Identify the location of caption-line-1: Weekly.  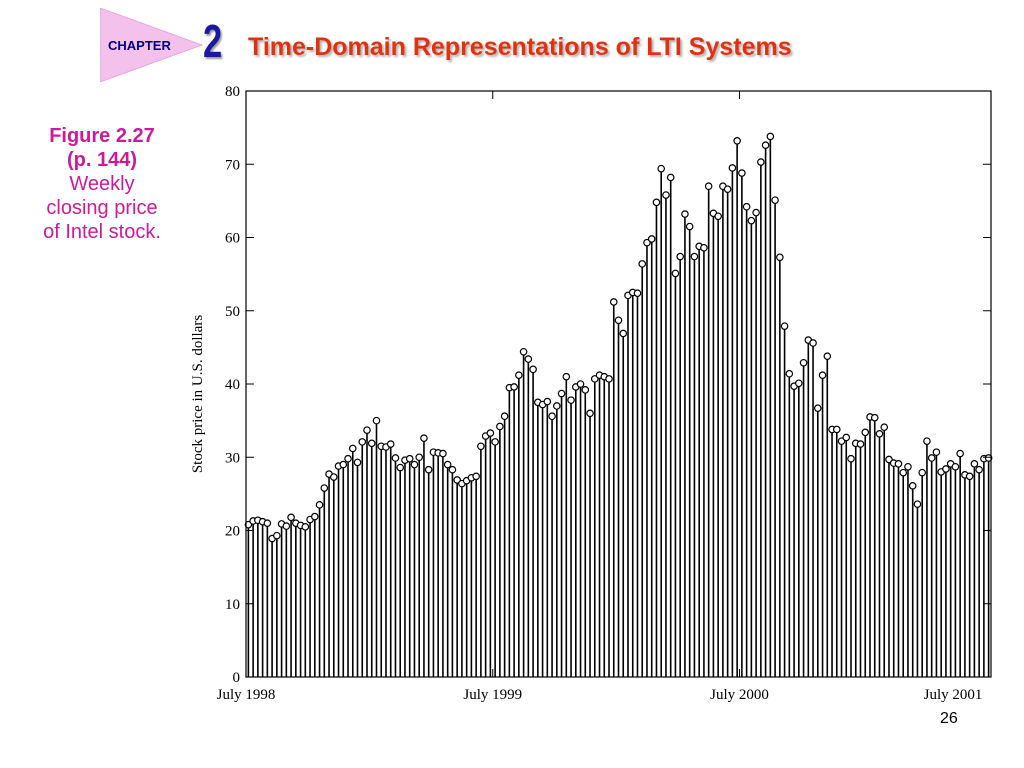
(102, 184).